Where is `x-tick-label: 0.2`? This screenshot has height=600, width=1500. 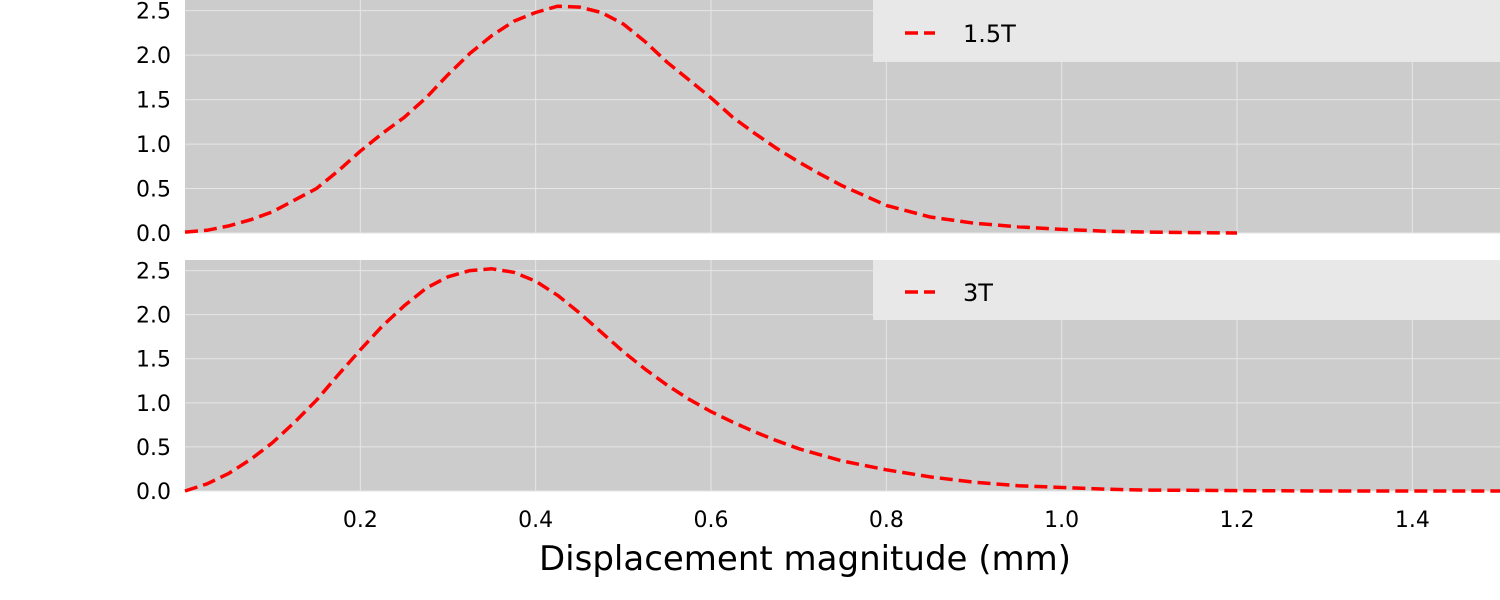
x-tick-label: 0.2 is located at coordinates (360, 520).